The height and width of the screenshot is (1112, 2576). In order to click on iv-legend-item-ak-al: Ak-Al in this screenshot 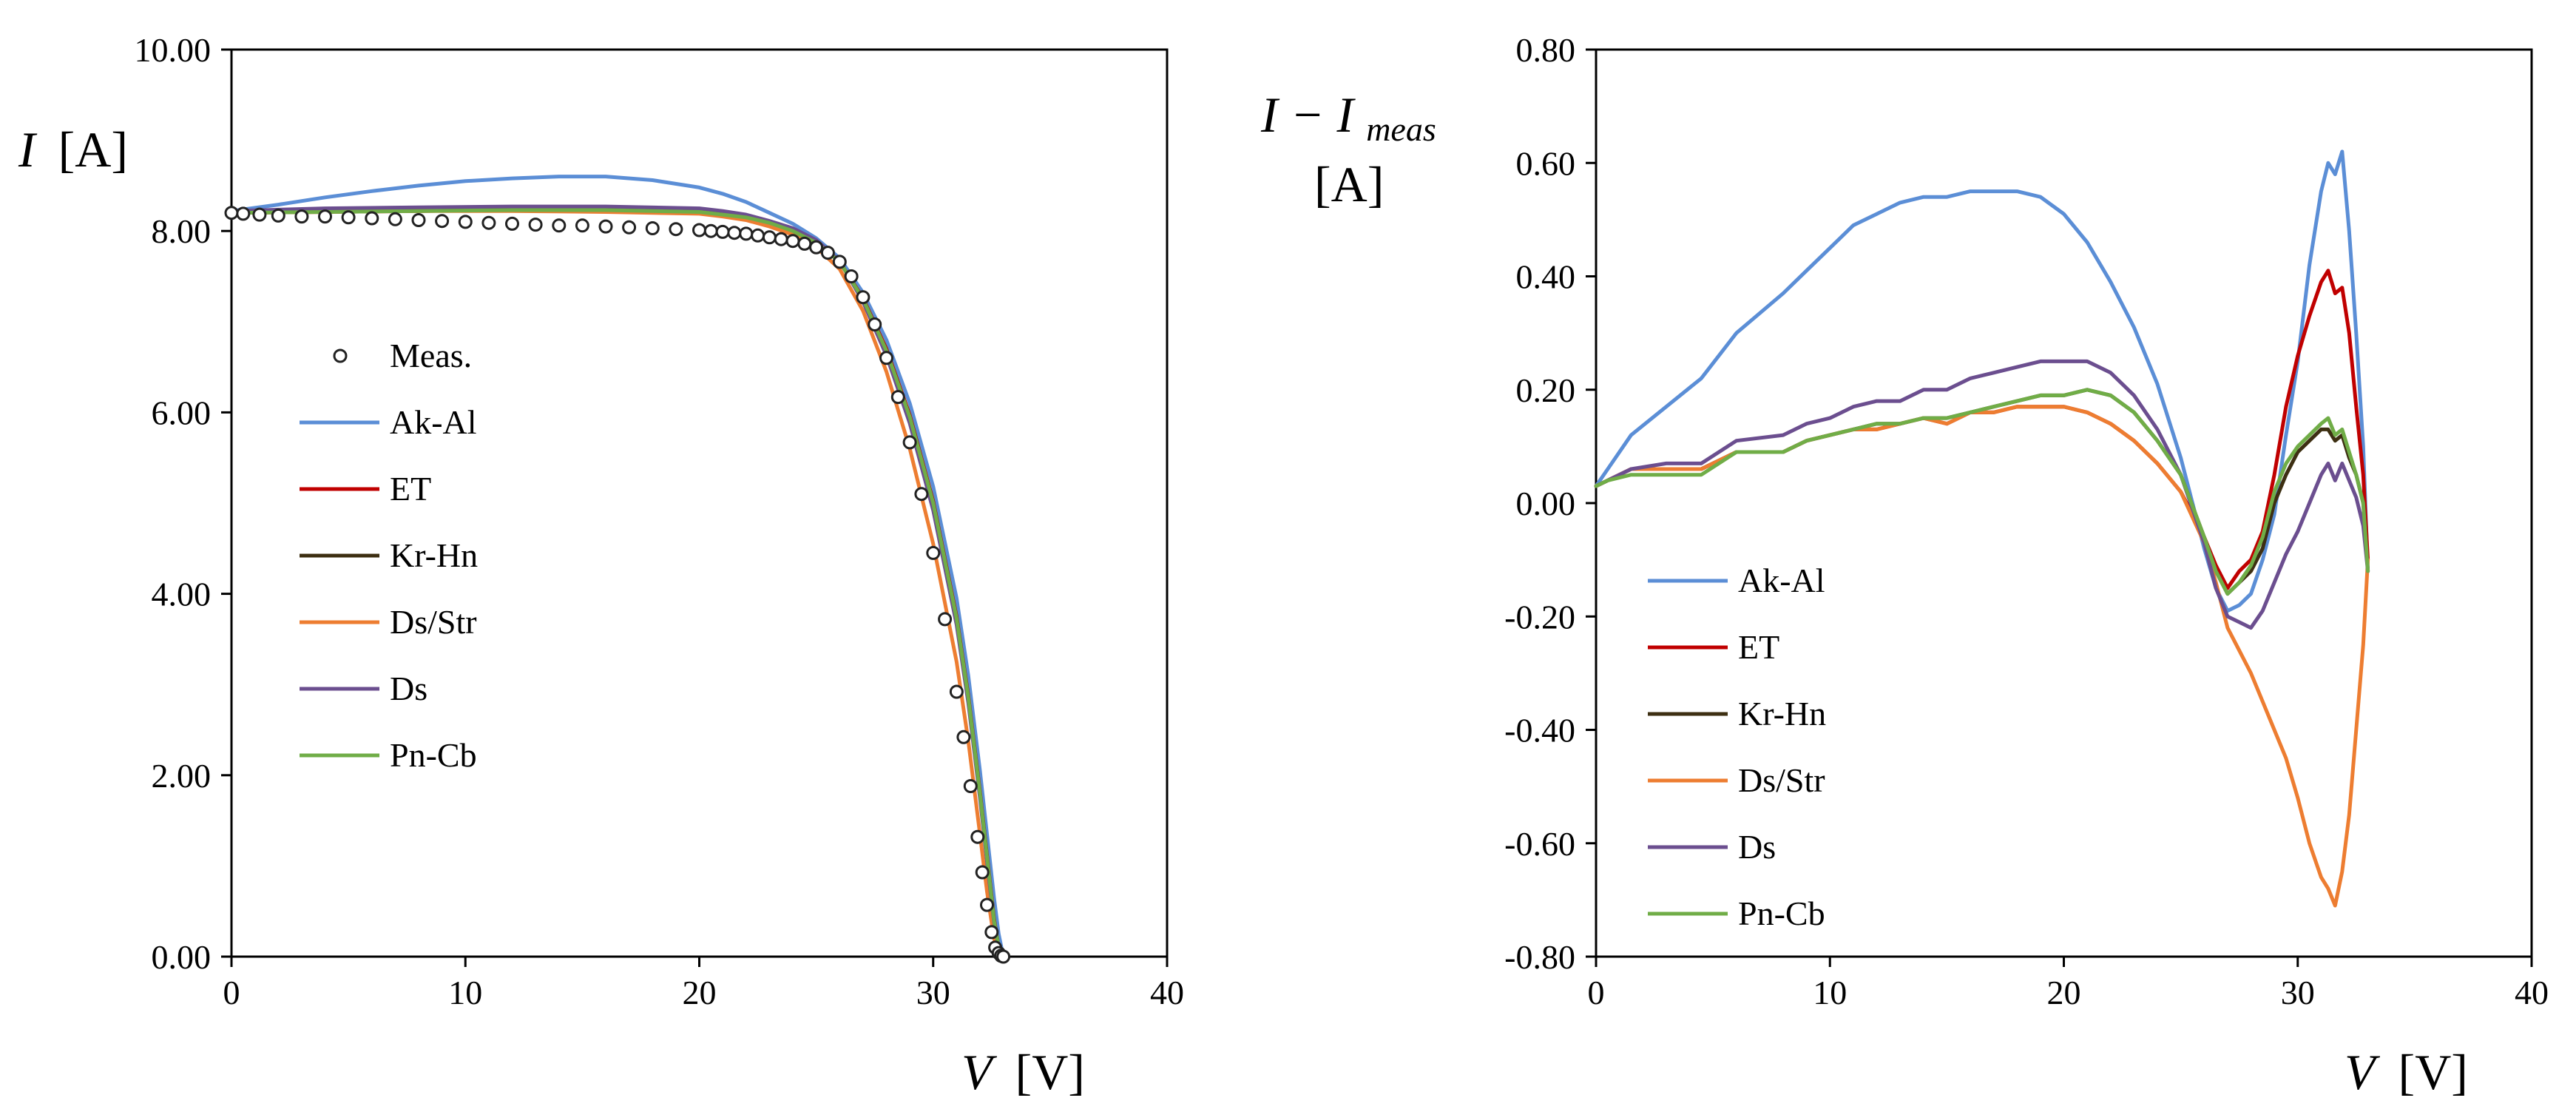, I will do `click(388, 422)`.